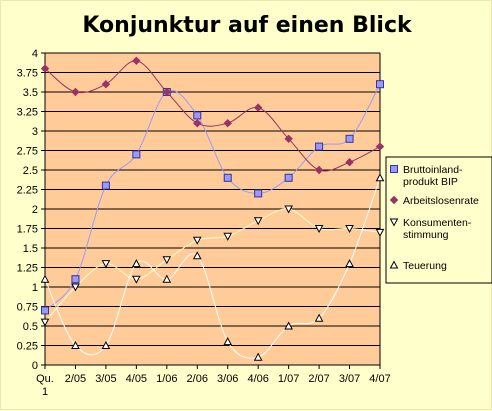 This screenshot has height=411, width=492. What do you see at coordinates (35, 210) in the screenshot?
I see `y-tick-label: 2` at bounding box center [35, 210].